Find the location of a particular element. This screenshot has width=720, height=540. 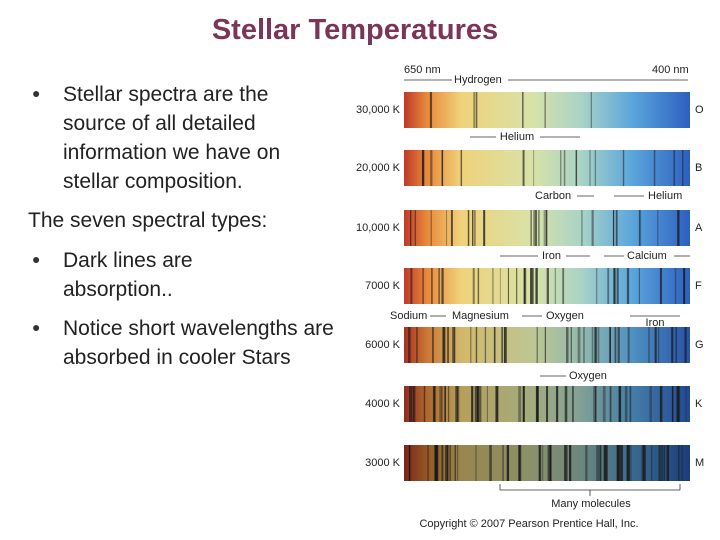

spectrum-dim is located at coordinates (547, 345).